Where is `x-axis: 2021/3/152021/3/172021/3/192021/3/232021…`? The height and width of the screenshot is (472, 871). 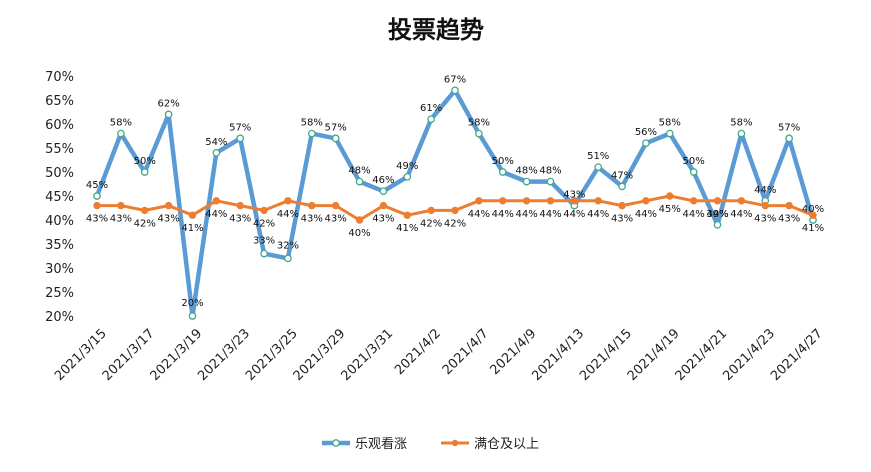
x-axis: 2021/3/152021/3/172021/3/192021/3/232021… is located at coordinates (439, 355).